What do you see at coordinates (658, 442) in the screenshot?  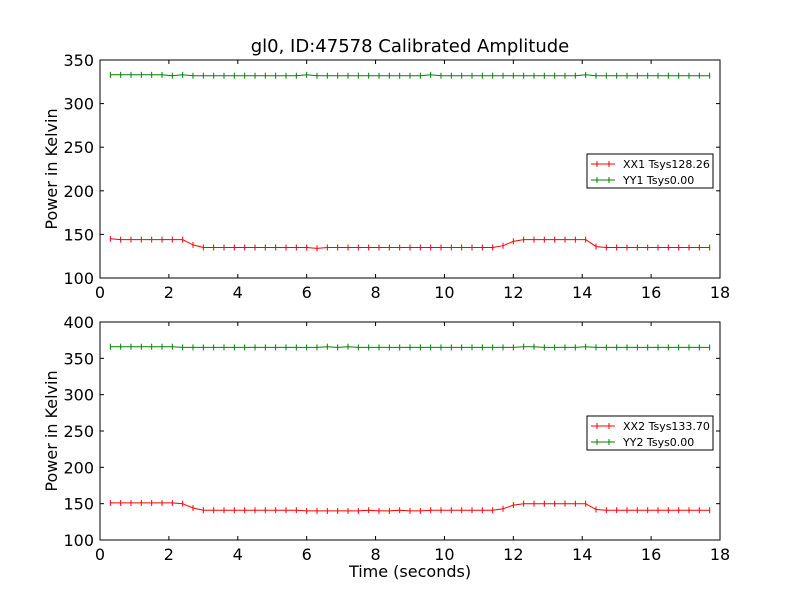 I see `legend-label: YY2 Tsys0.00` at bounding box center [658, 442].